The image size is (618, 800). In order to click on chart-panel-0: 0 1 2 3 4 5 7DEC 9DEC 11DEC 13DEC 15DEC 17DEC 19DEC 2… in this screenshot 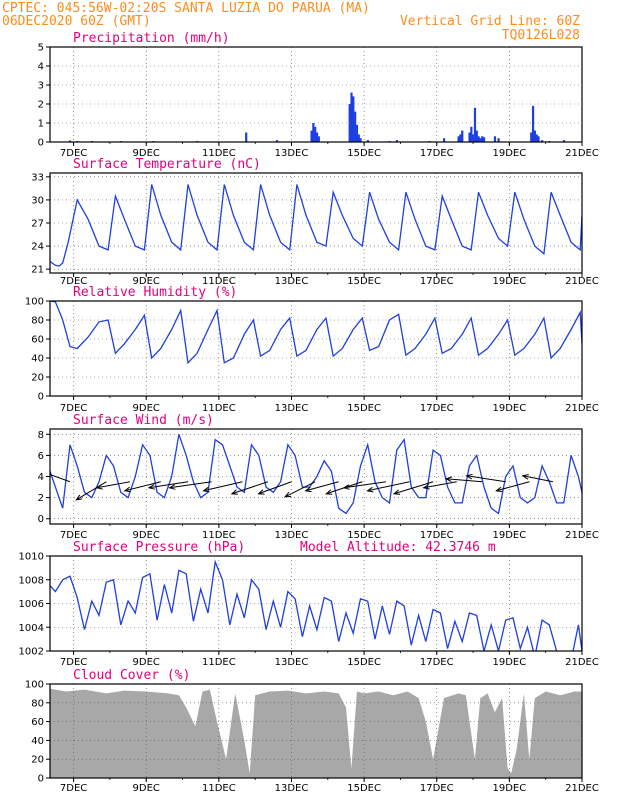, I will do `click(318, 95)`.